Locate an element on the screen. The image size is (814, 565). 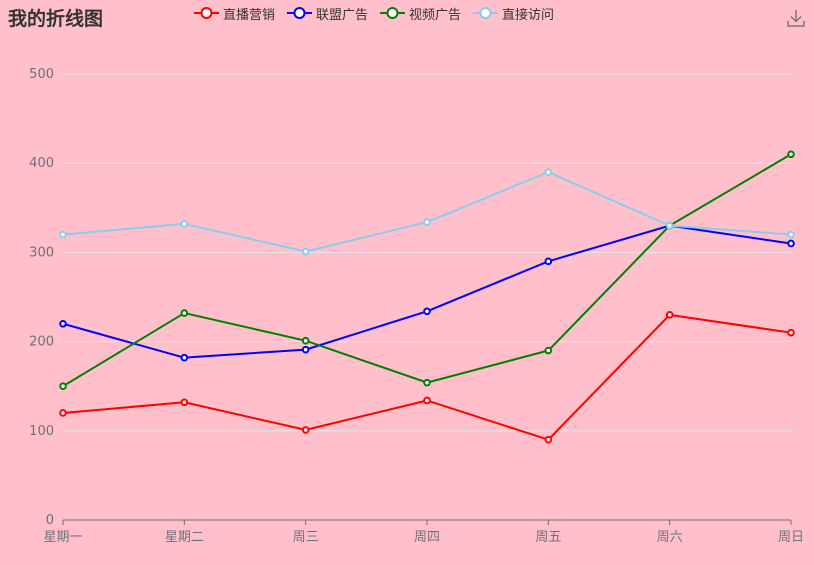
y-tick-label-2: 200 is located at coordinates (41, 342).